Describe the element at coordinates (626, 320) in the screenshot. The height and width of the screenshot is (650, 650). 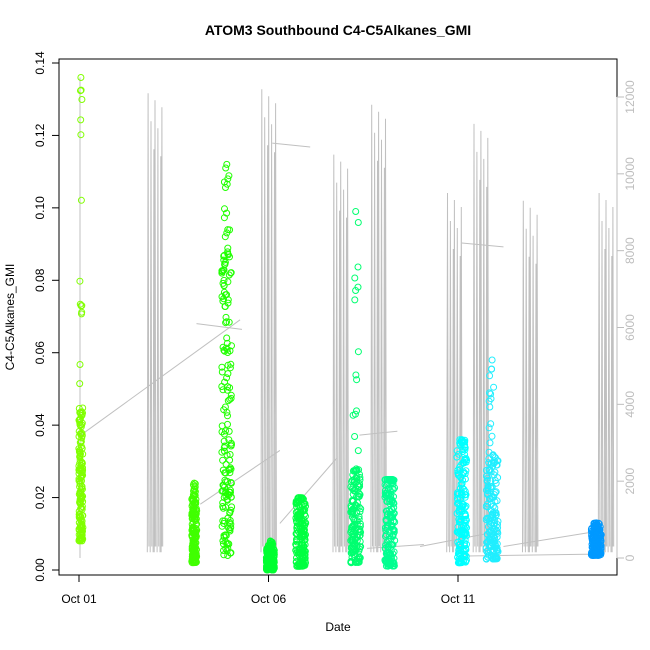
I see `y-axis-right: 0 2000 4000 6000 8000 10000 12000` at that location.